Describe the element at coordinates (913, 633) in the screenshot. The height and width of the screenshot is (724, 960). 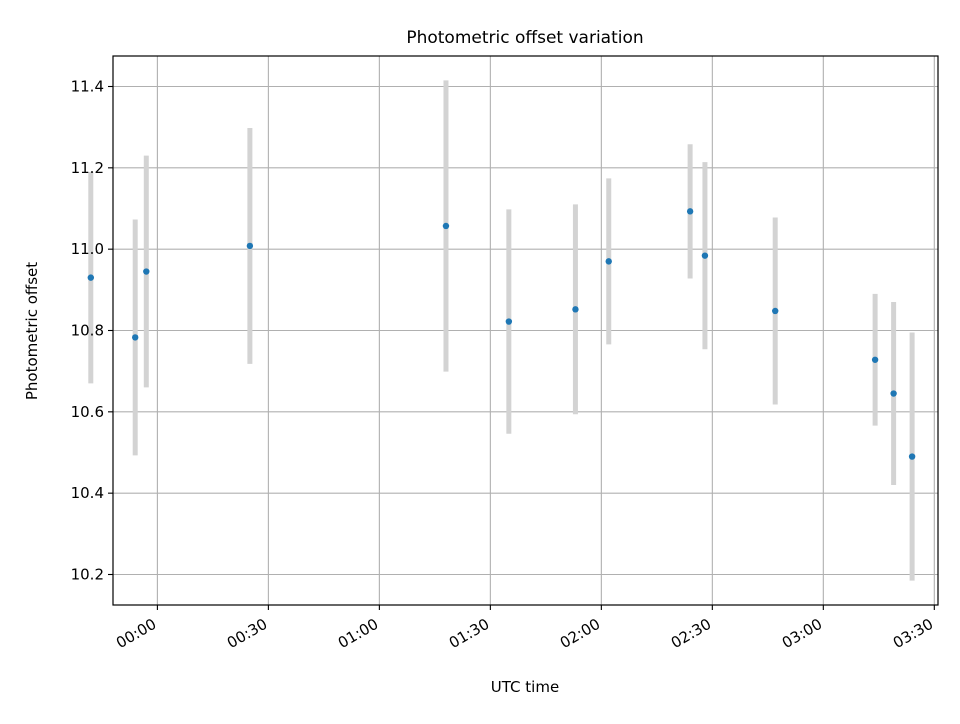
I see `x-tick-label: 03:30` at that location.